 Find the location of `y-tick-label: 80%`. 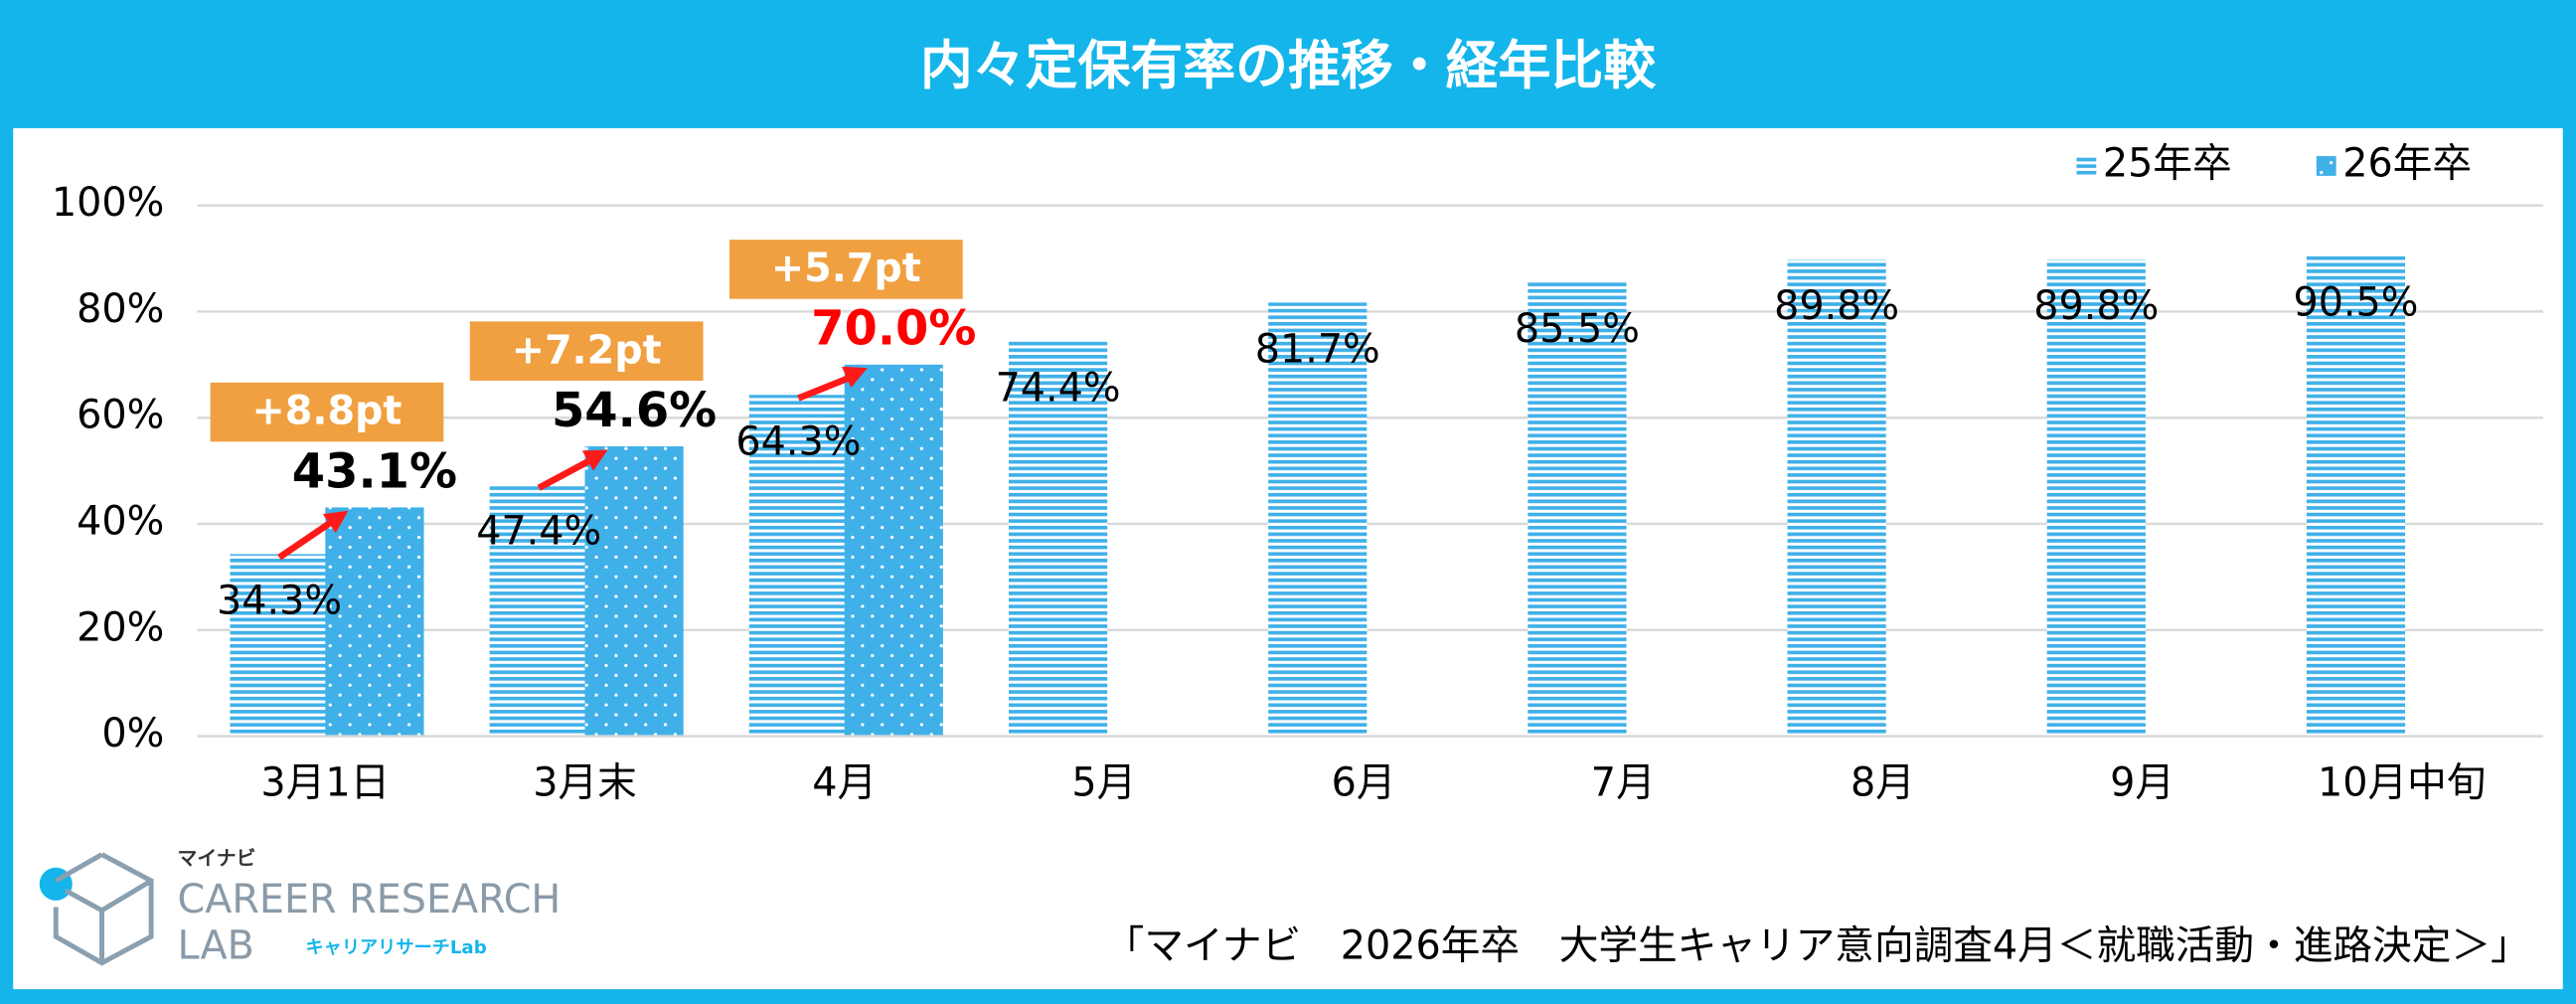

y-tick-label: 80% is located at coordinates (120, 309).